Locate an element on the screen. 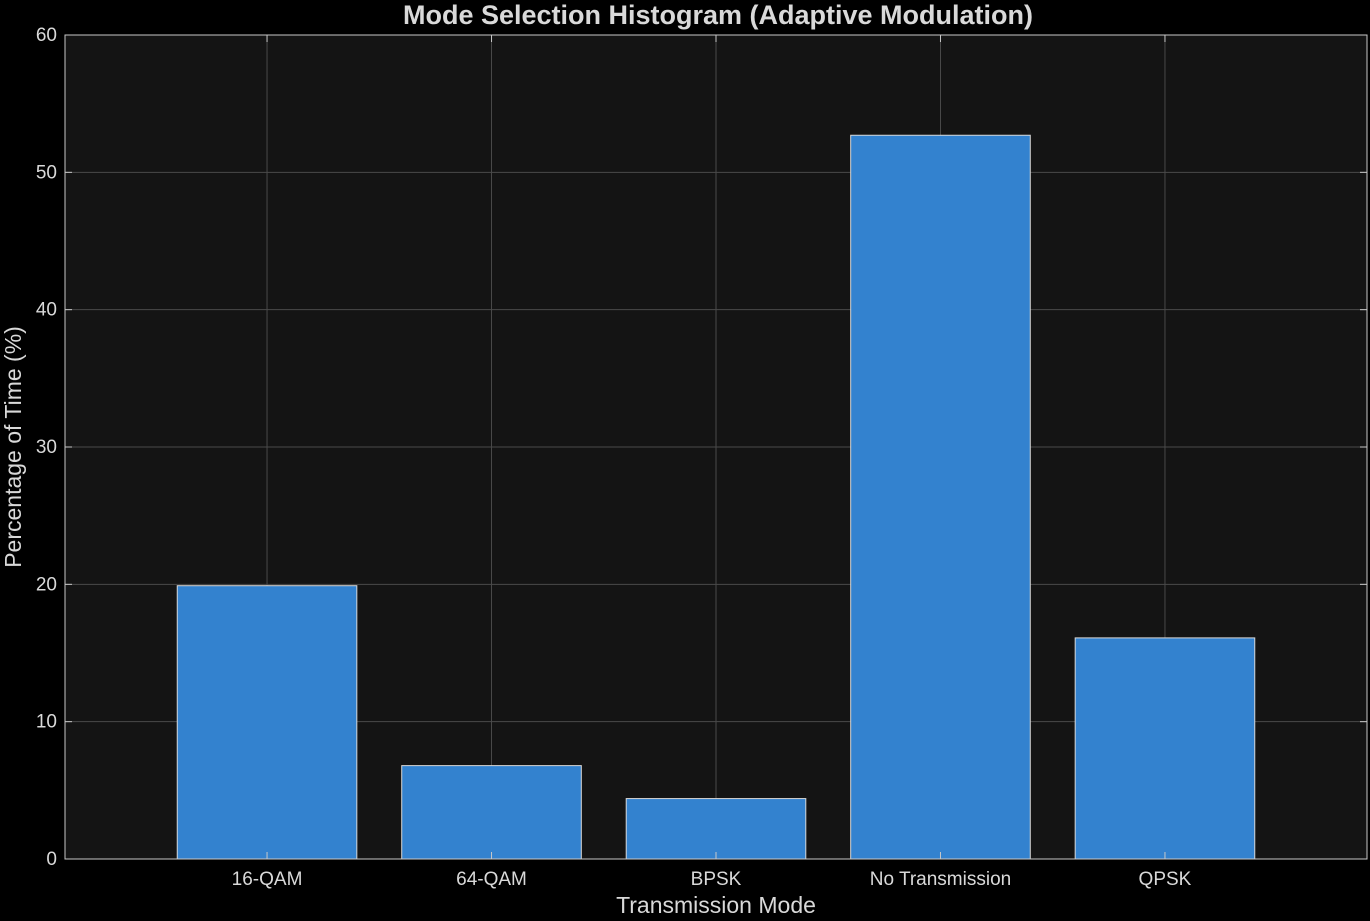  y-tick-label: 50 is located at coordinates (46, 172).